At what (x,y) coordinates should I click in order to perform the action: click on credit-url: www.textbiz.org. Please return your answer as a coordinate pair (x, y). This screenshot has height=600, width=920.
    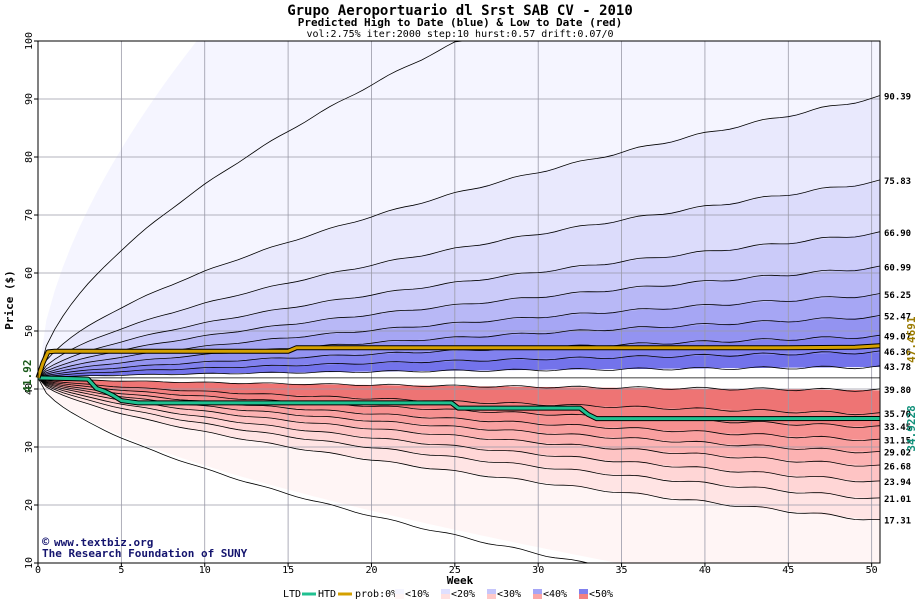
    Looking at the image, I should click on (103, 542).